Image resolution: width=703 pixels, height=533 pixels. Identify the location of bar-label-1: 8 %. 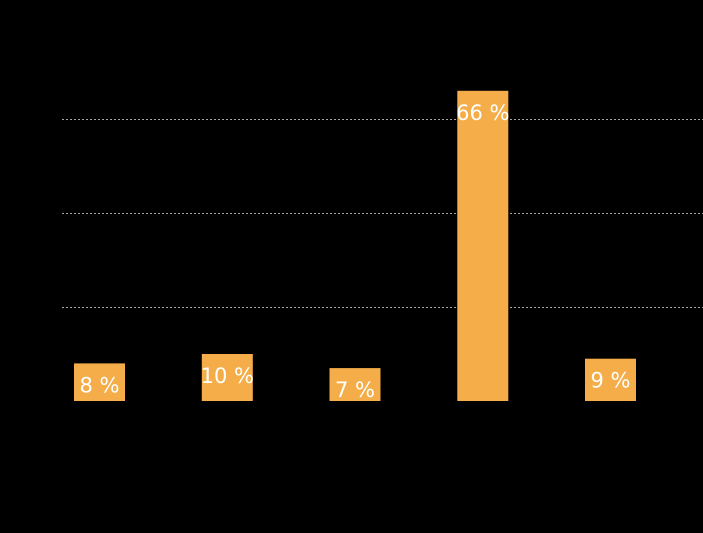
(100, 385).